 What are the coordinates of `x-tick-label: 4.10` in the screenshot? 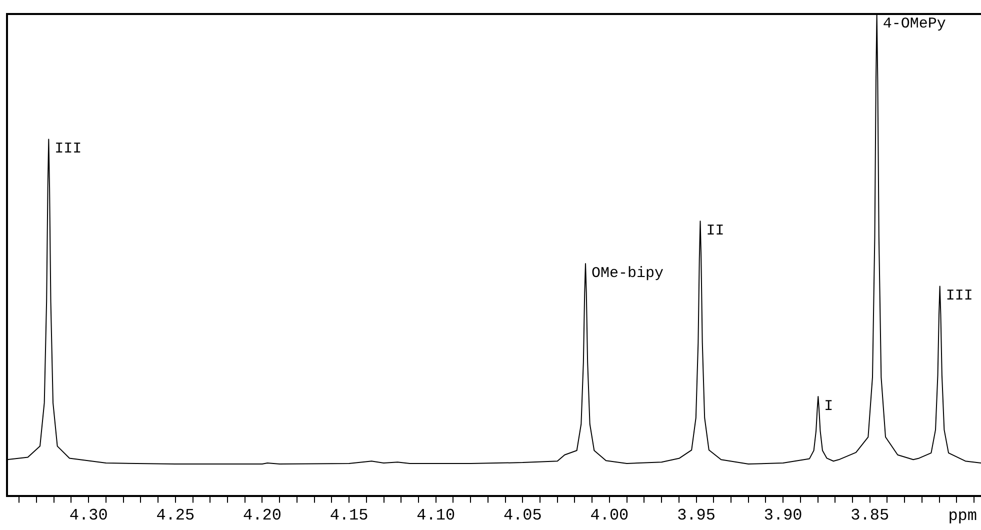 It's located at (436, 515).